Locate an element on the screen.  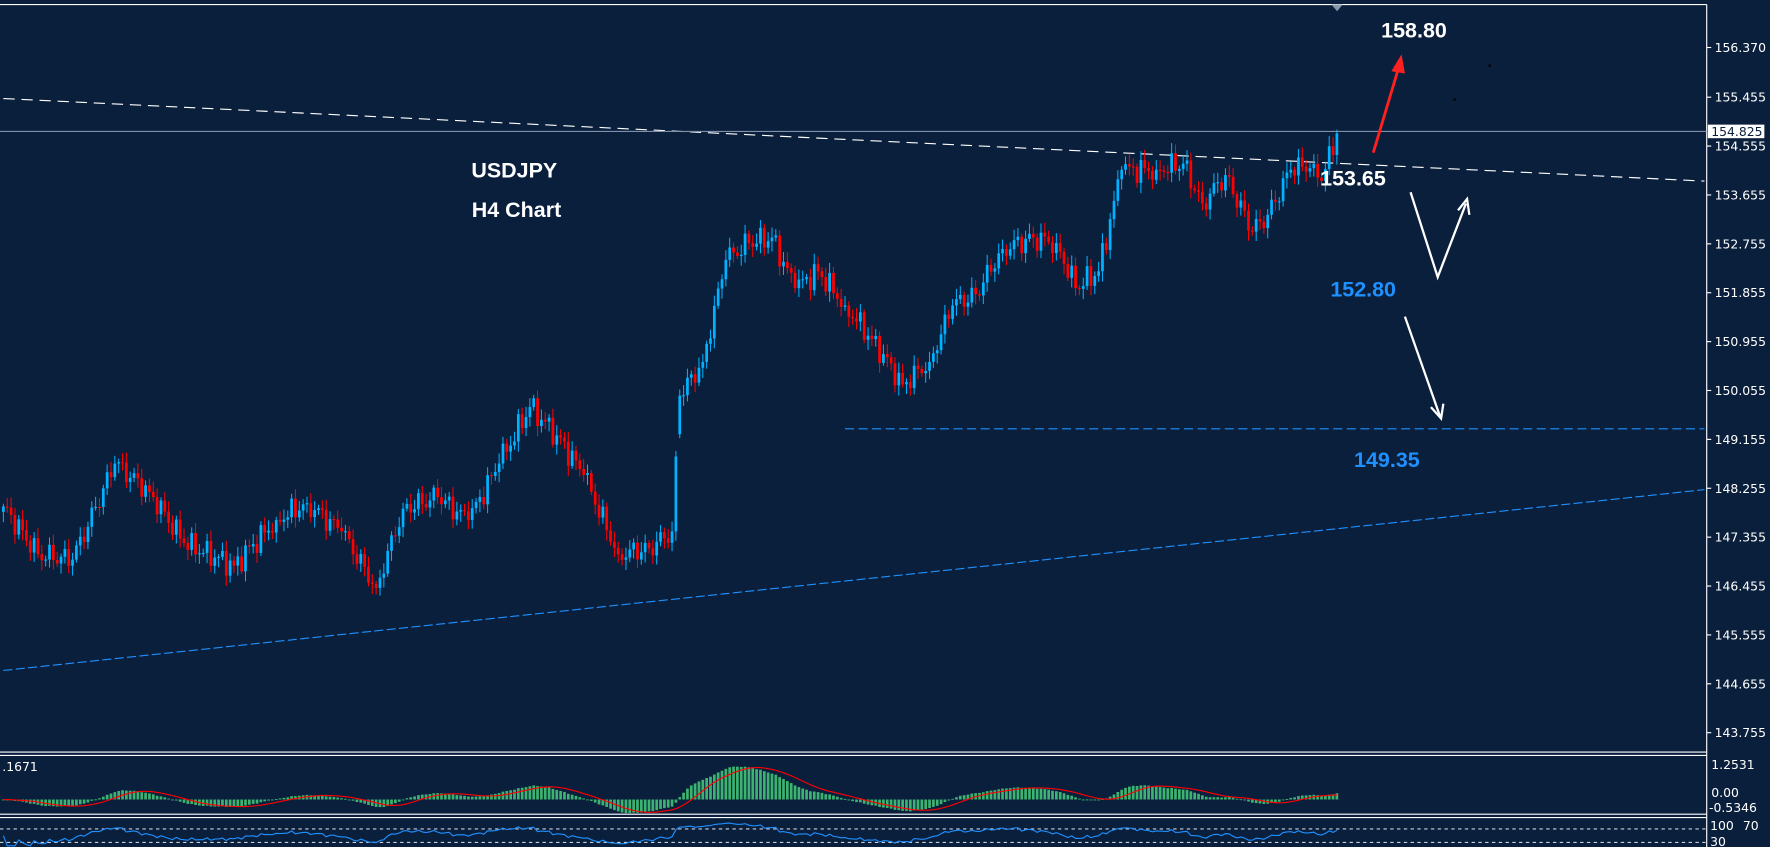
y-tick-label: 144.655 is located at coordinates (1740, 683).